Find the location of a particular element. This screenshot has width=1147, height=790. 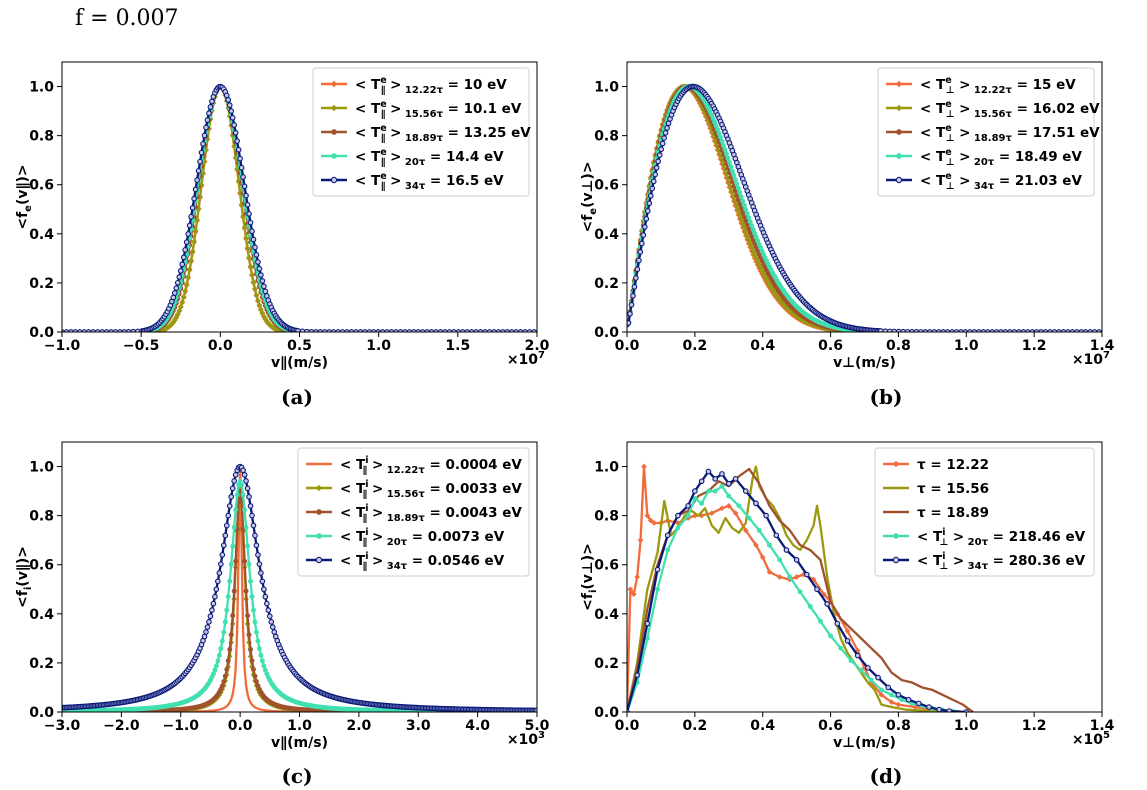

legend-value: = 218.46 eV is located at coordinates (1037, 537).